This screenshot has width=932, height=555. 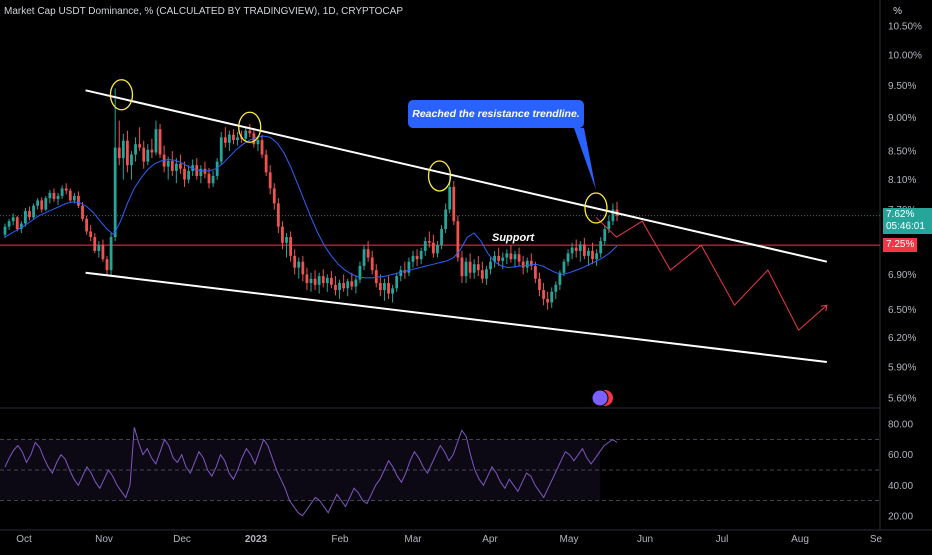 I want to click on x-tick-label: Jun, so click(x=645, y=539).